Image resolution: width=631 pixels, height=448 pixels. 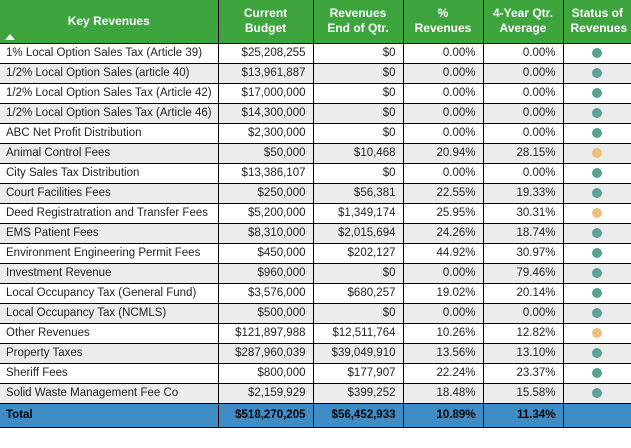 I want to click on revenues-end-of-qtr-cell: $1,349,174, so click(x=357, y=213).